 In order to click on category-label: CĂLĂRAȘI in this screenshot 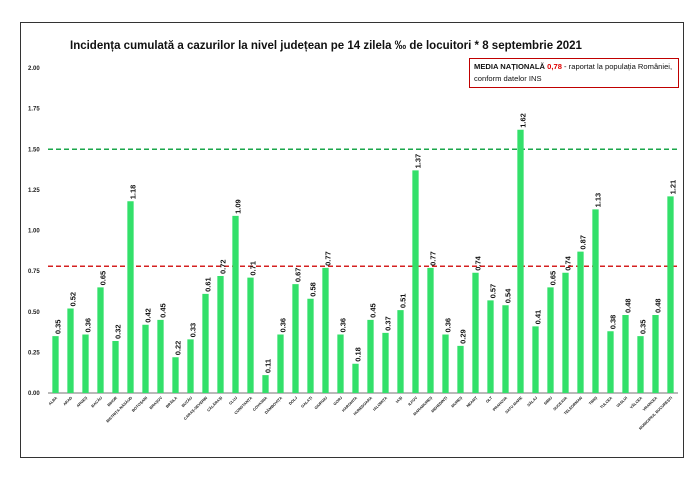, I will do `click(214, 403)`.